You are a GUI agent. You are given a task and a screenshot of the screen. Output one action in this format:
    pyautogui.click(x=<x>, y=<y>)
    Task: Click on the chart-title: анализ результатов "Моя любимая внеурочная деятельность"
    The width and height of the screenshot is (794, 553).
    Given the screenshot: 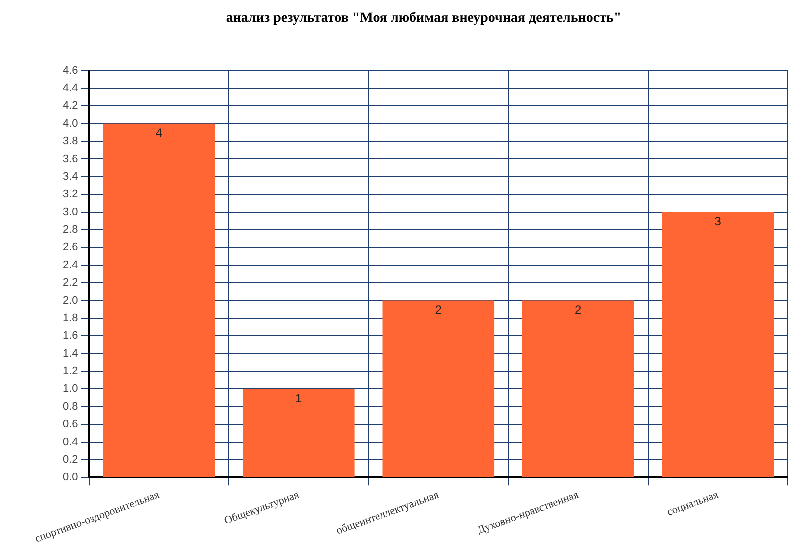 What is the action you would take?
    pyautogui.click(x=424, y=18)
    